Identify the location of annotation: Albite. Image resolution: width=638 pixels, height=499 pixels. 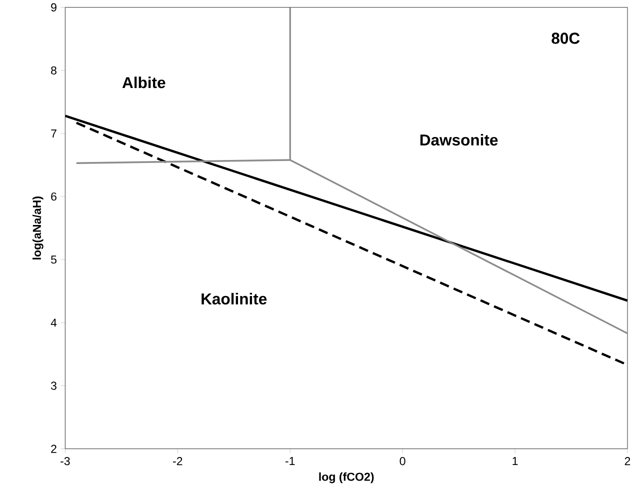
(144, 82).